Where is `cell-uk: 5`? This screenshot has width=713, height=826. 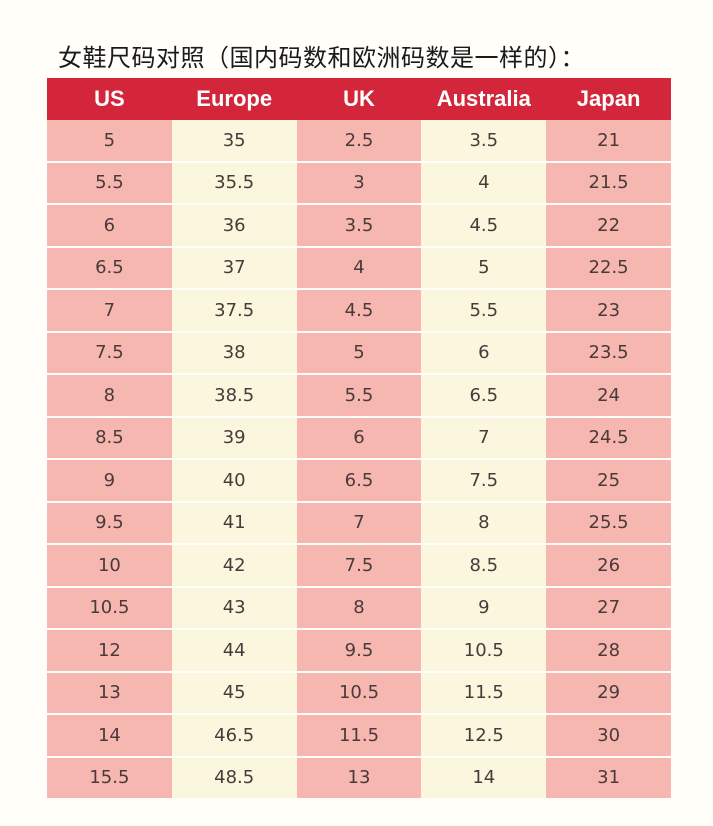
cell-uk: 5 is located at coordinates (359, 351).